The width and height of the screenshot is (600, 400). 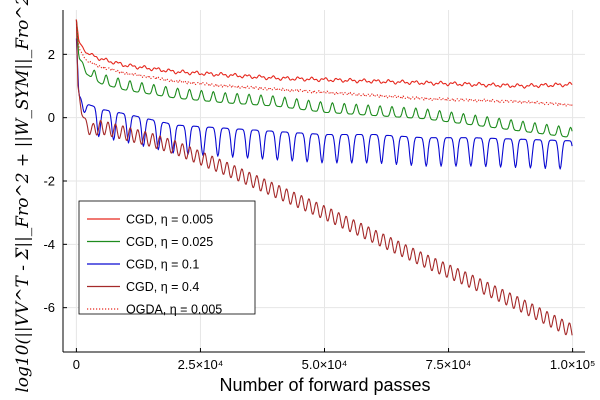 What do you see at coordinates (49, 307) in the screenshot?
I see `y-tick-label: -6` at bounding box center [49, 307].